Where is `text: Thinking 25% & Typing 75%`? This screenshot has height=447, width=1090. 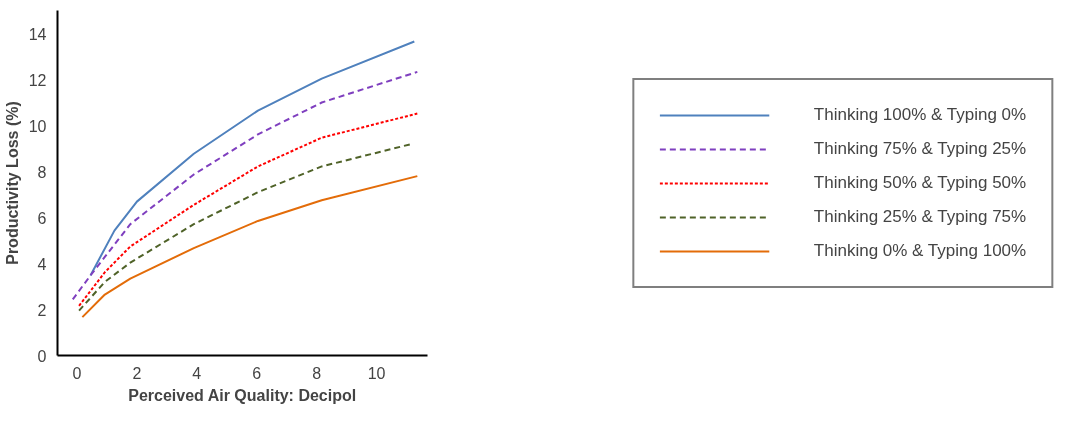 text: Thinking 25% & Typing 75% is located at coordinates (920, 216).